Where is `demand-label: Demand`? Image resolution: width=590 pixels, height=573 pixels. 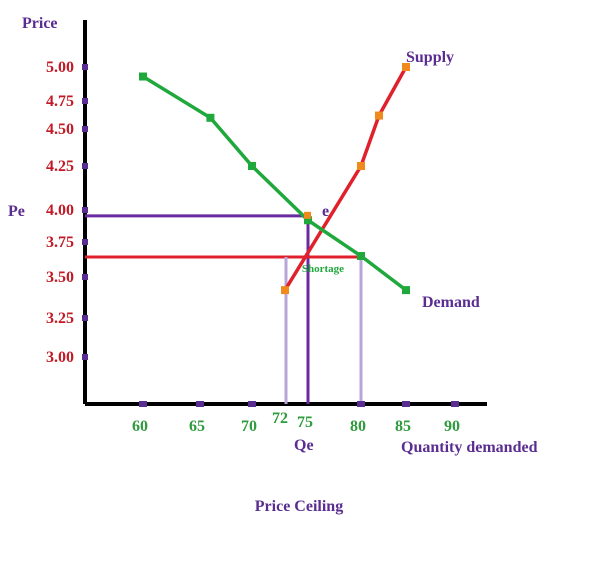
demand-label: Demand is located at coordinates (451, 302).